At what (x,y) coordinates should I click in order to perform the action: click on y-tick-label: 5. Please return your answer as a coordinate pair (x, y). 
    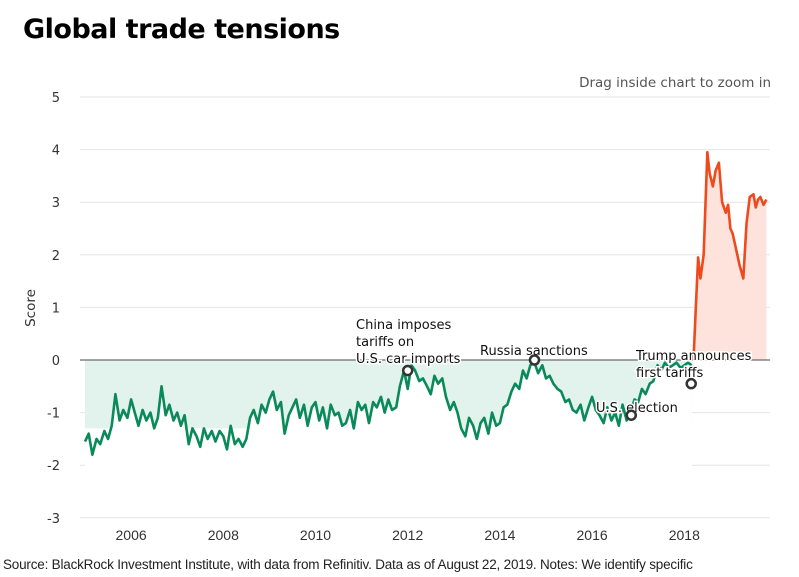
    Looking at the image, I should click on (56, 98).